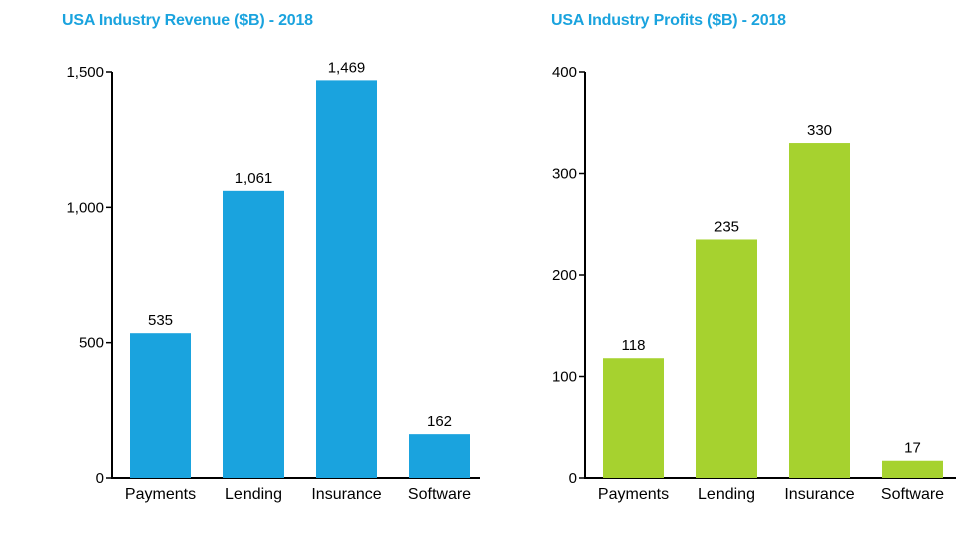  Describe the element at coordinates (912, 469) in the screenshot. I see `profits-bar-software` at that location.